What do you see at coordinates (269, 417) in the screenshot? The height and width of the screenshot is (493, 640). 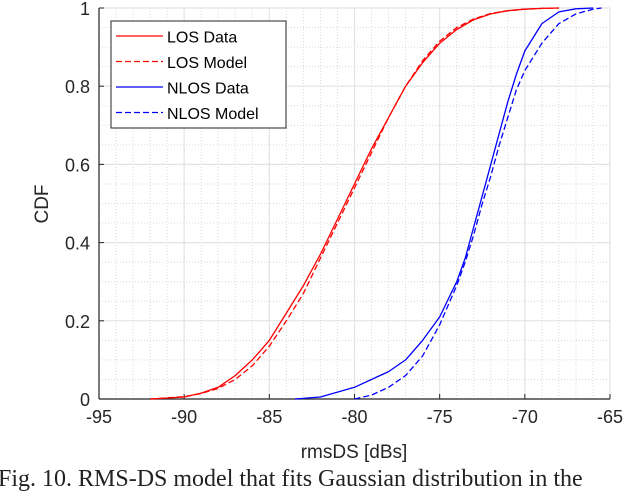 I see `x-tick-label: -85` at bounding box center [269, 417].